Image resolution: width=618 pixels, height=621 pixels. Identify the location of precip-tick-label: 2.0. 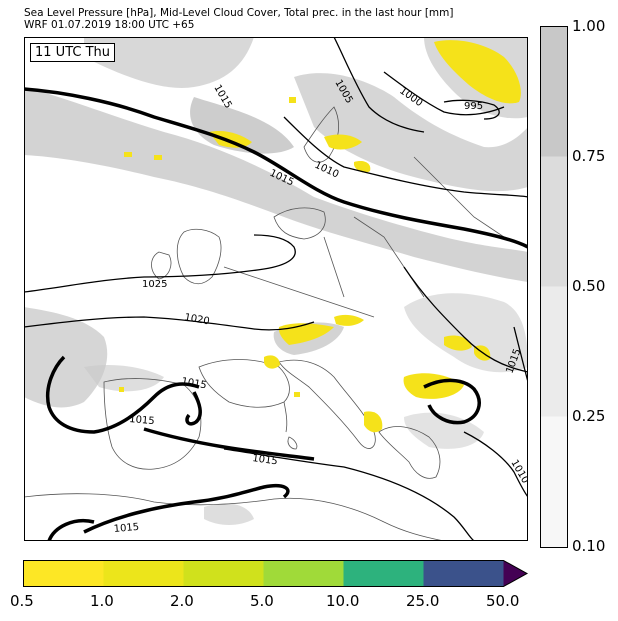
(182, 601).